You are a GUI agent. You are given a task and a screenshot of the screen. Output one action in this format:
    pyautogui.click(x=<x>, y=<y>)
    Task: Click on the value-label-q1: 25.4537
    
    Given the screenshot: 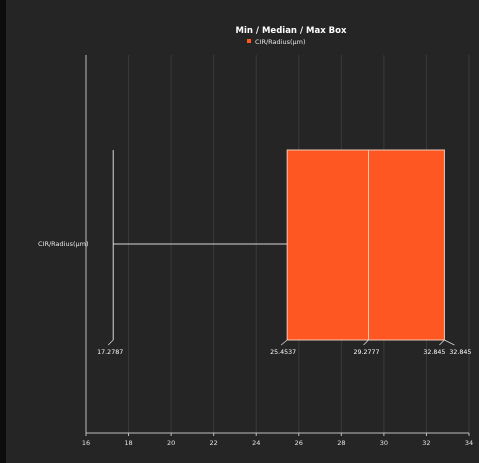 What is the action you would take?
    pyautogui.click(x=283, y=352)
    